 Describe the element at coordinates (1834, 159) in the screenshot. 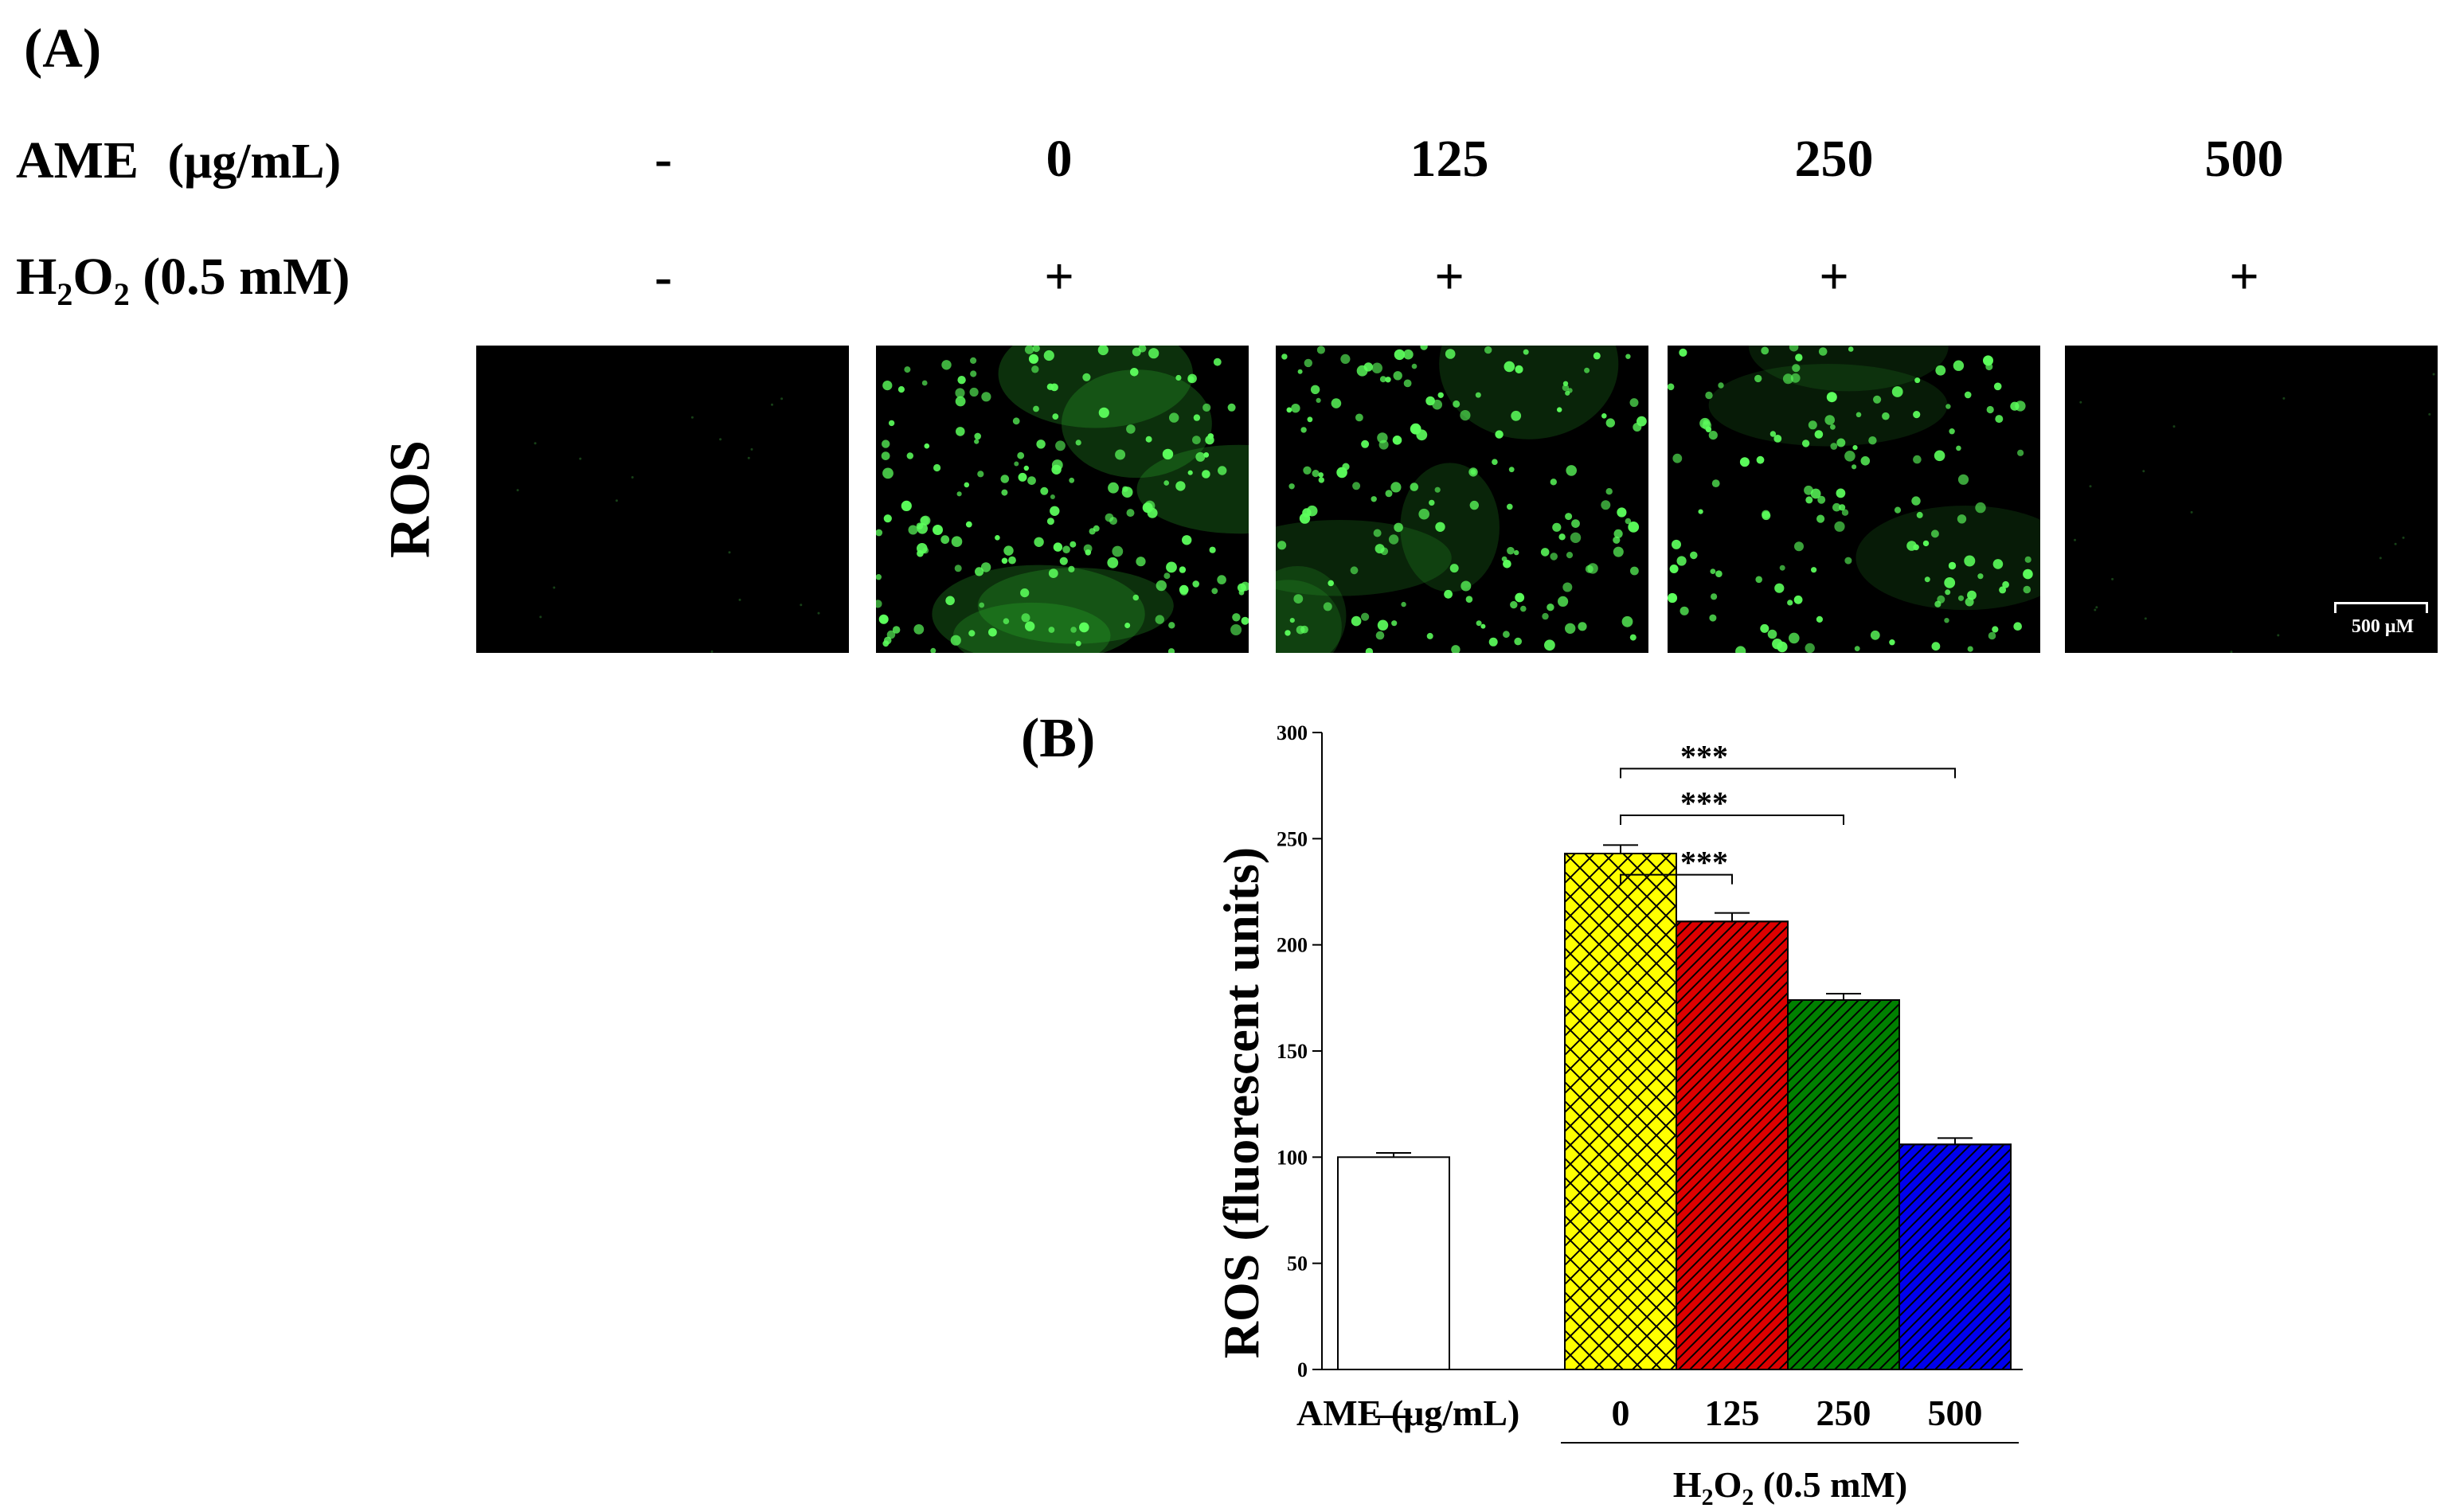

I see `ame-value-4: 250` at that location.